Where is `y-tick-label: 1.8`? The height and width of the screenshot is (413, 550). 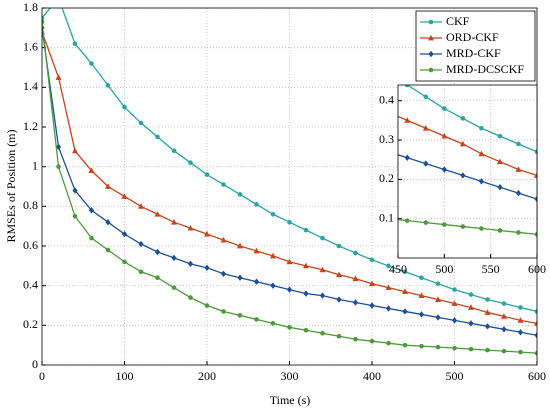 y-tick-label: 1.8 is located at coordinates (30, 7).